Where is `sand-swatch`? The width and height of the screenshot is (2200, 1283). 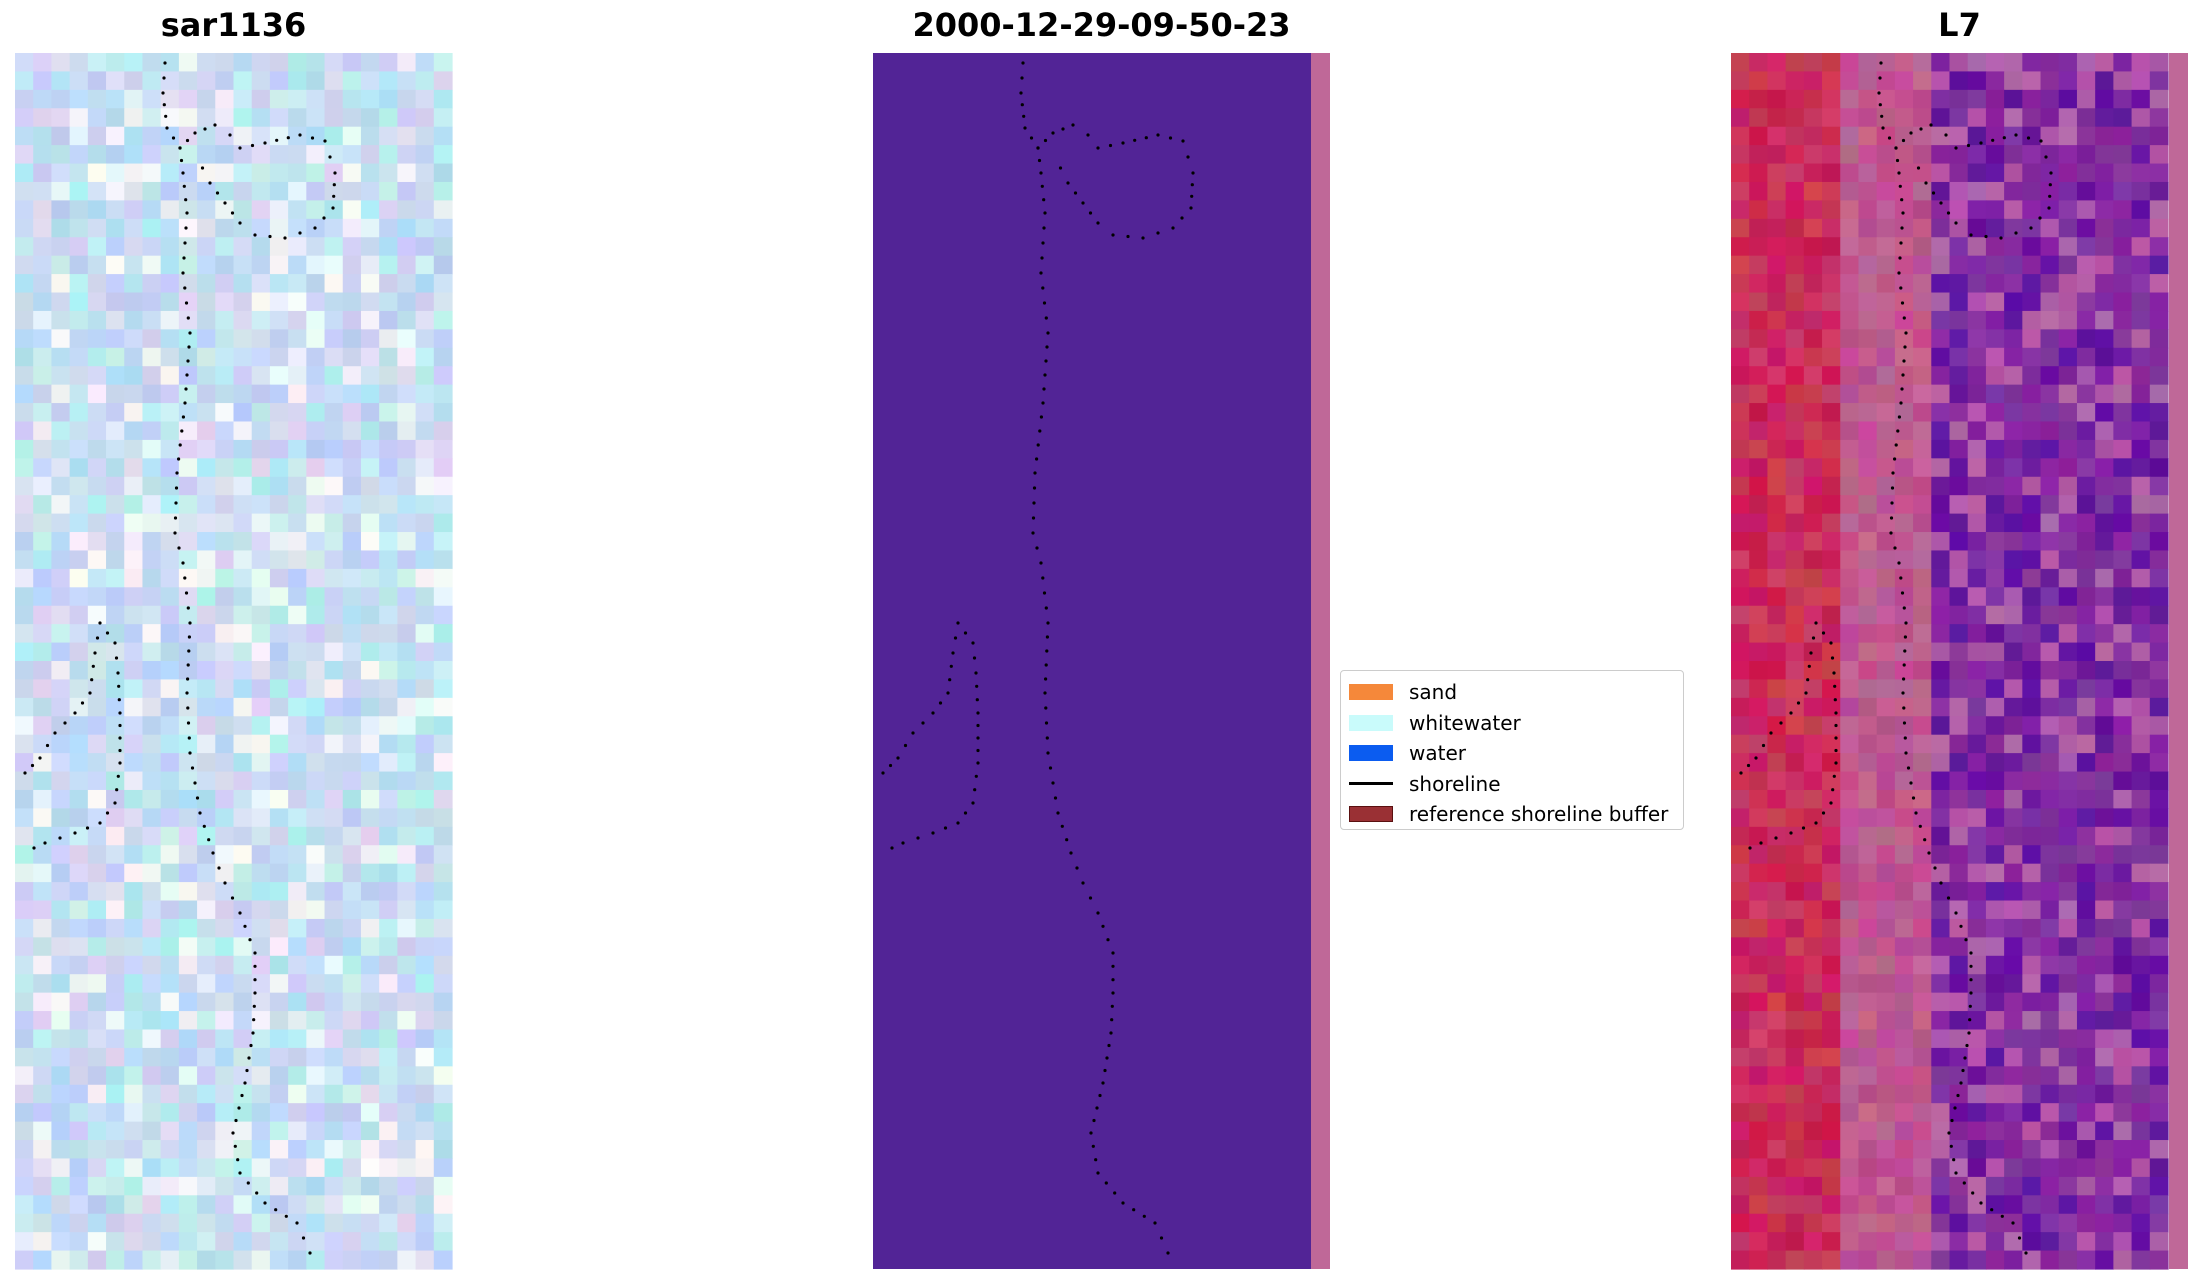 sand-swatch is located at coordinates (1371, 692).